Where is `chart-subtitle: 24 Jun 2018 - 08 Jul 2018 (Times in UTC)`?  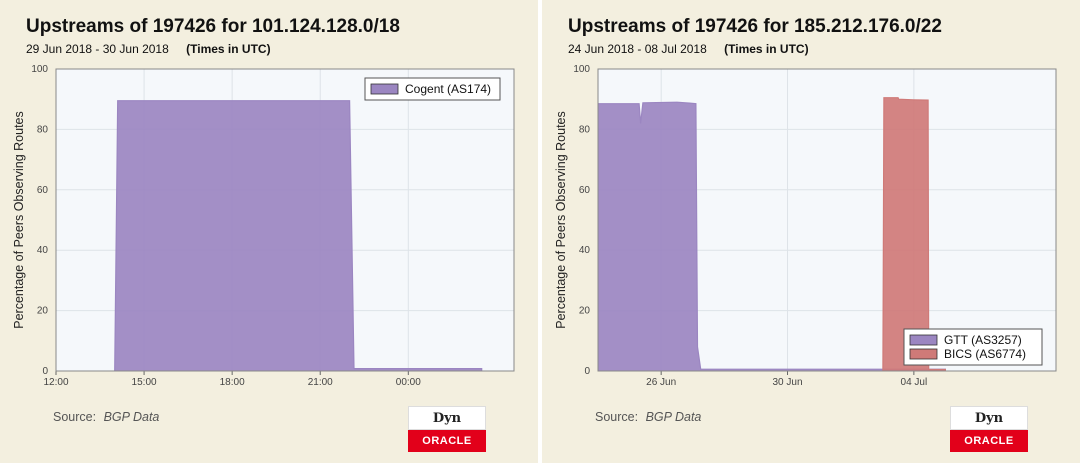 chart-subtitle: 24 Jun 2018 - 08 Jul 2018 (Times in UTC) is located at coordinates (688, 49).